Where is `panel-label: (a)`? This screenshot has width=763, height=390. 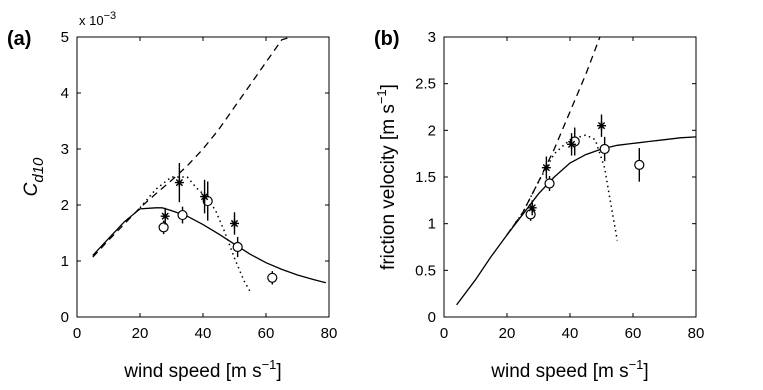
panel-label: (a) is located at coordinates (19, 39).